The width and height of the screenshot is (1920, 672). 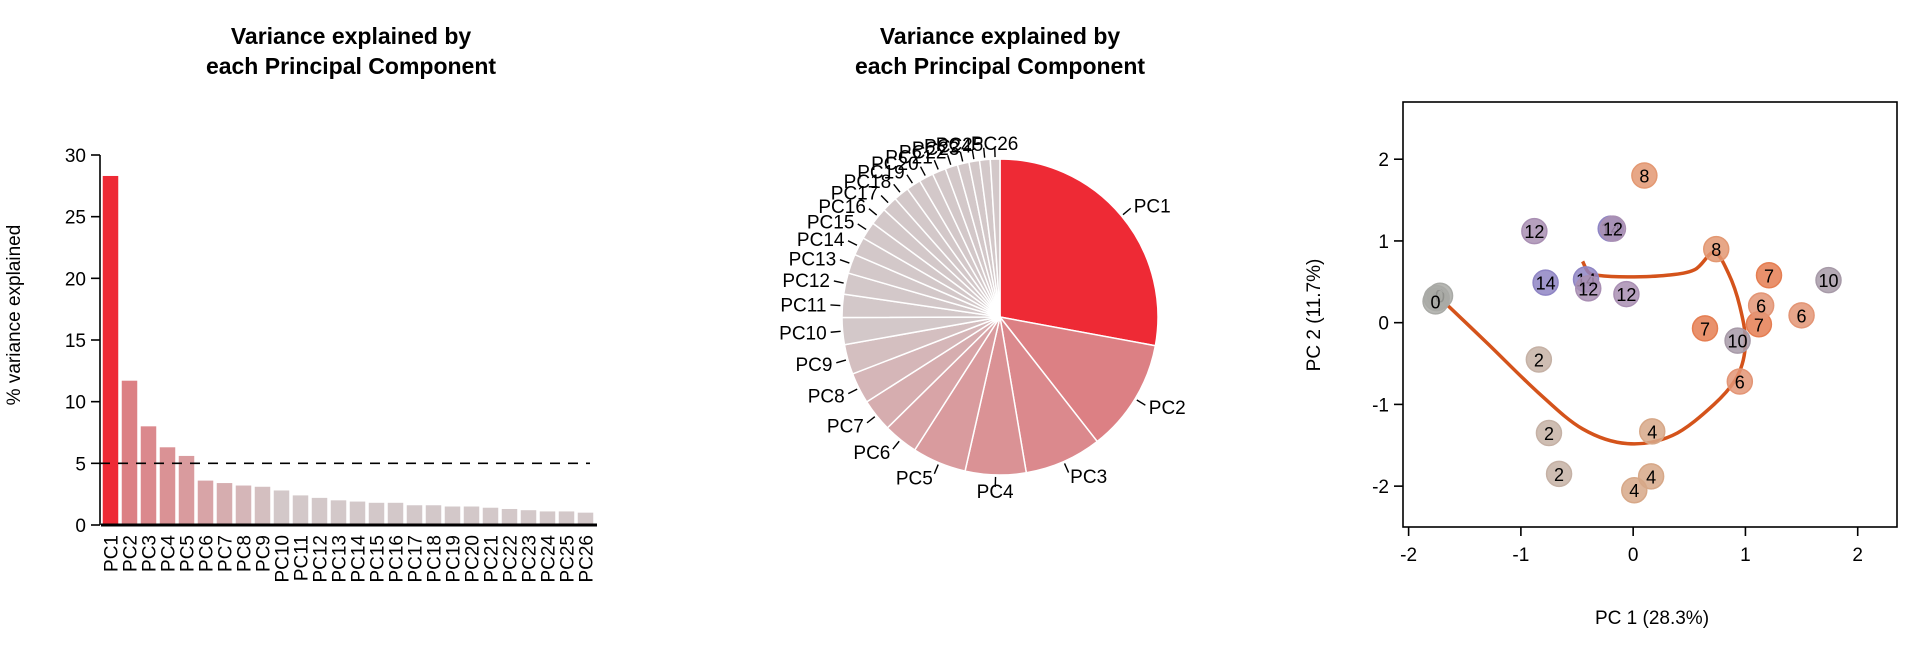 What do you see at coordinates (895, 164) in the screenshot?
I see `pie-slice-label: PC20` at bounding box center [895, 164].